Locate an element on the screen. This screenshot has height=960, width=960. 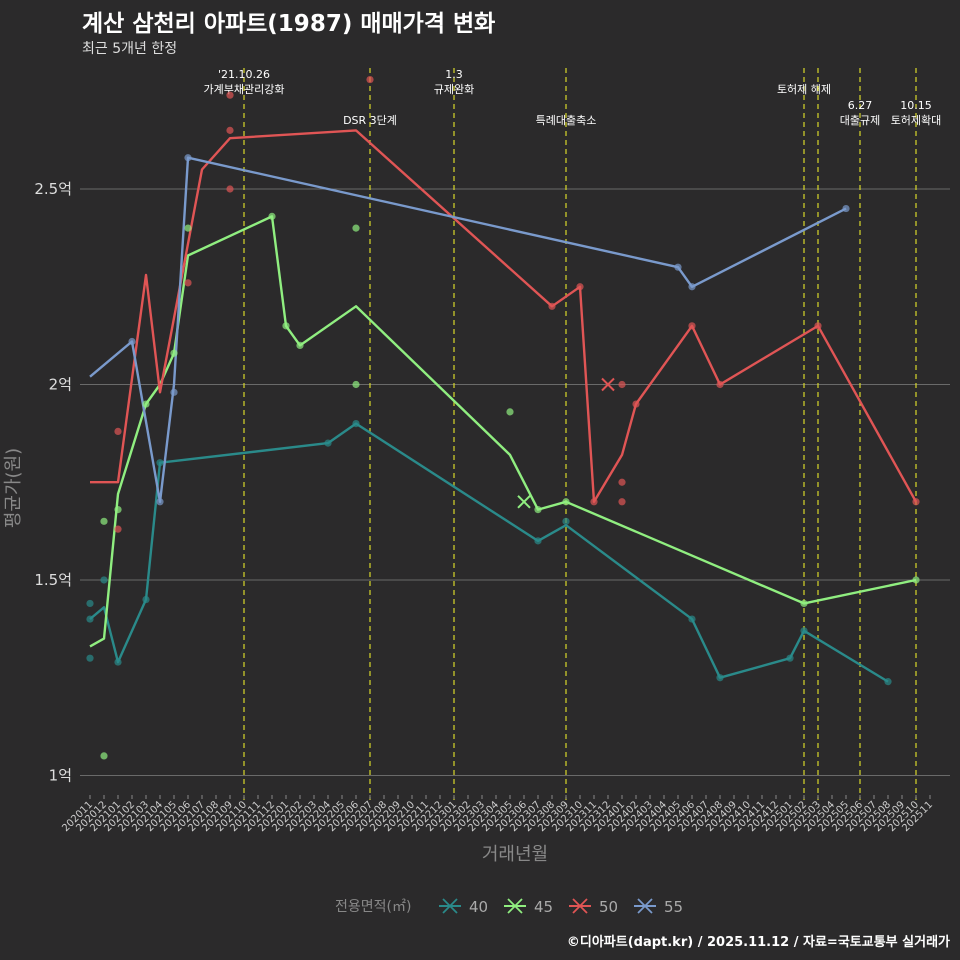
legend-item-45: 45 is located at coordinates (528, 907).